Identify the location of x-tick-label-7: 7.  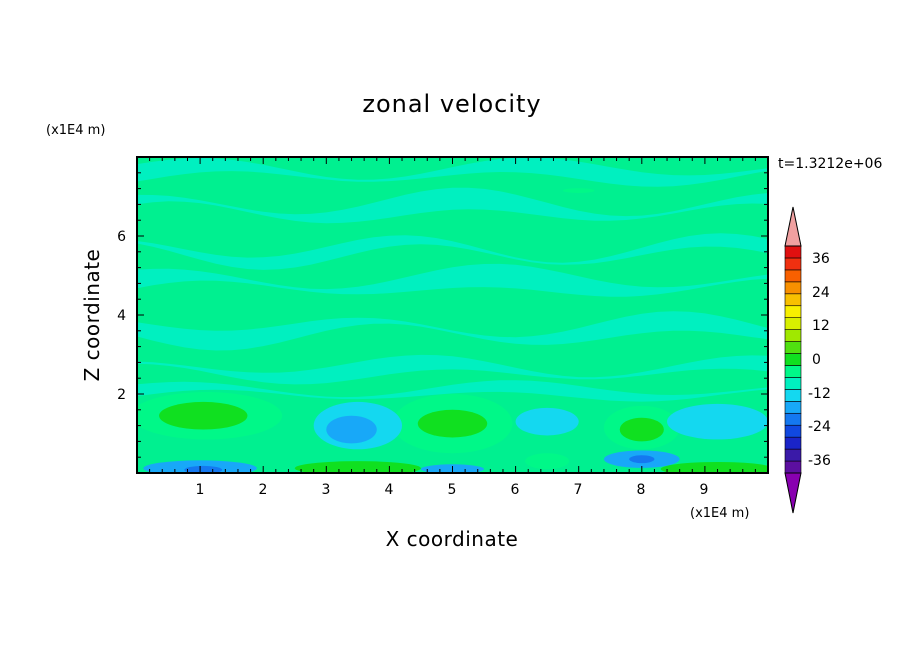
(578, 490).